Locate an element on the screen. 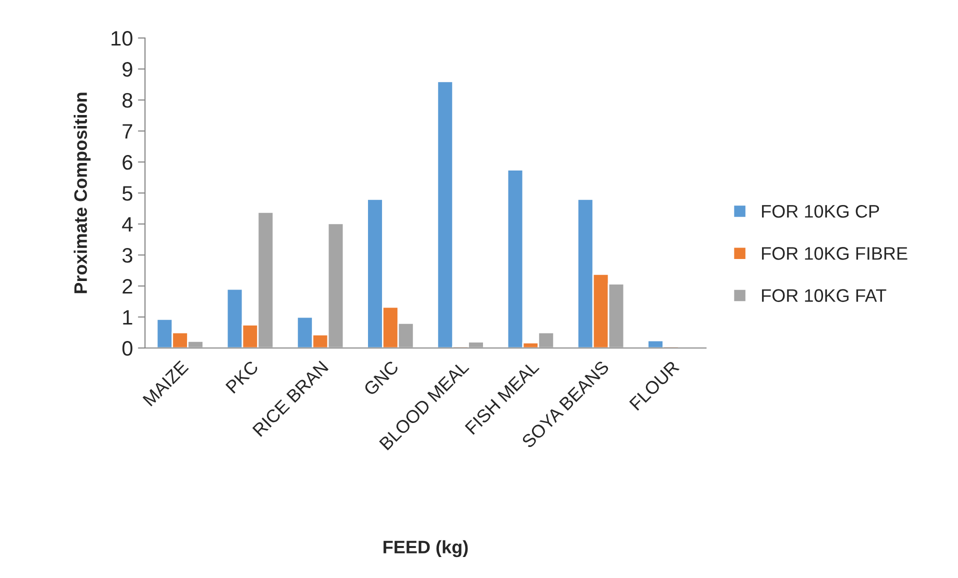 This screenshot has width=958, height=578. y-tick-label: 6 is located at coordinates (127, 162).